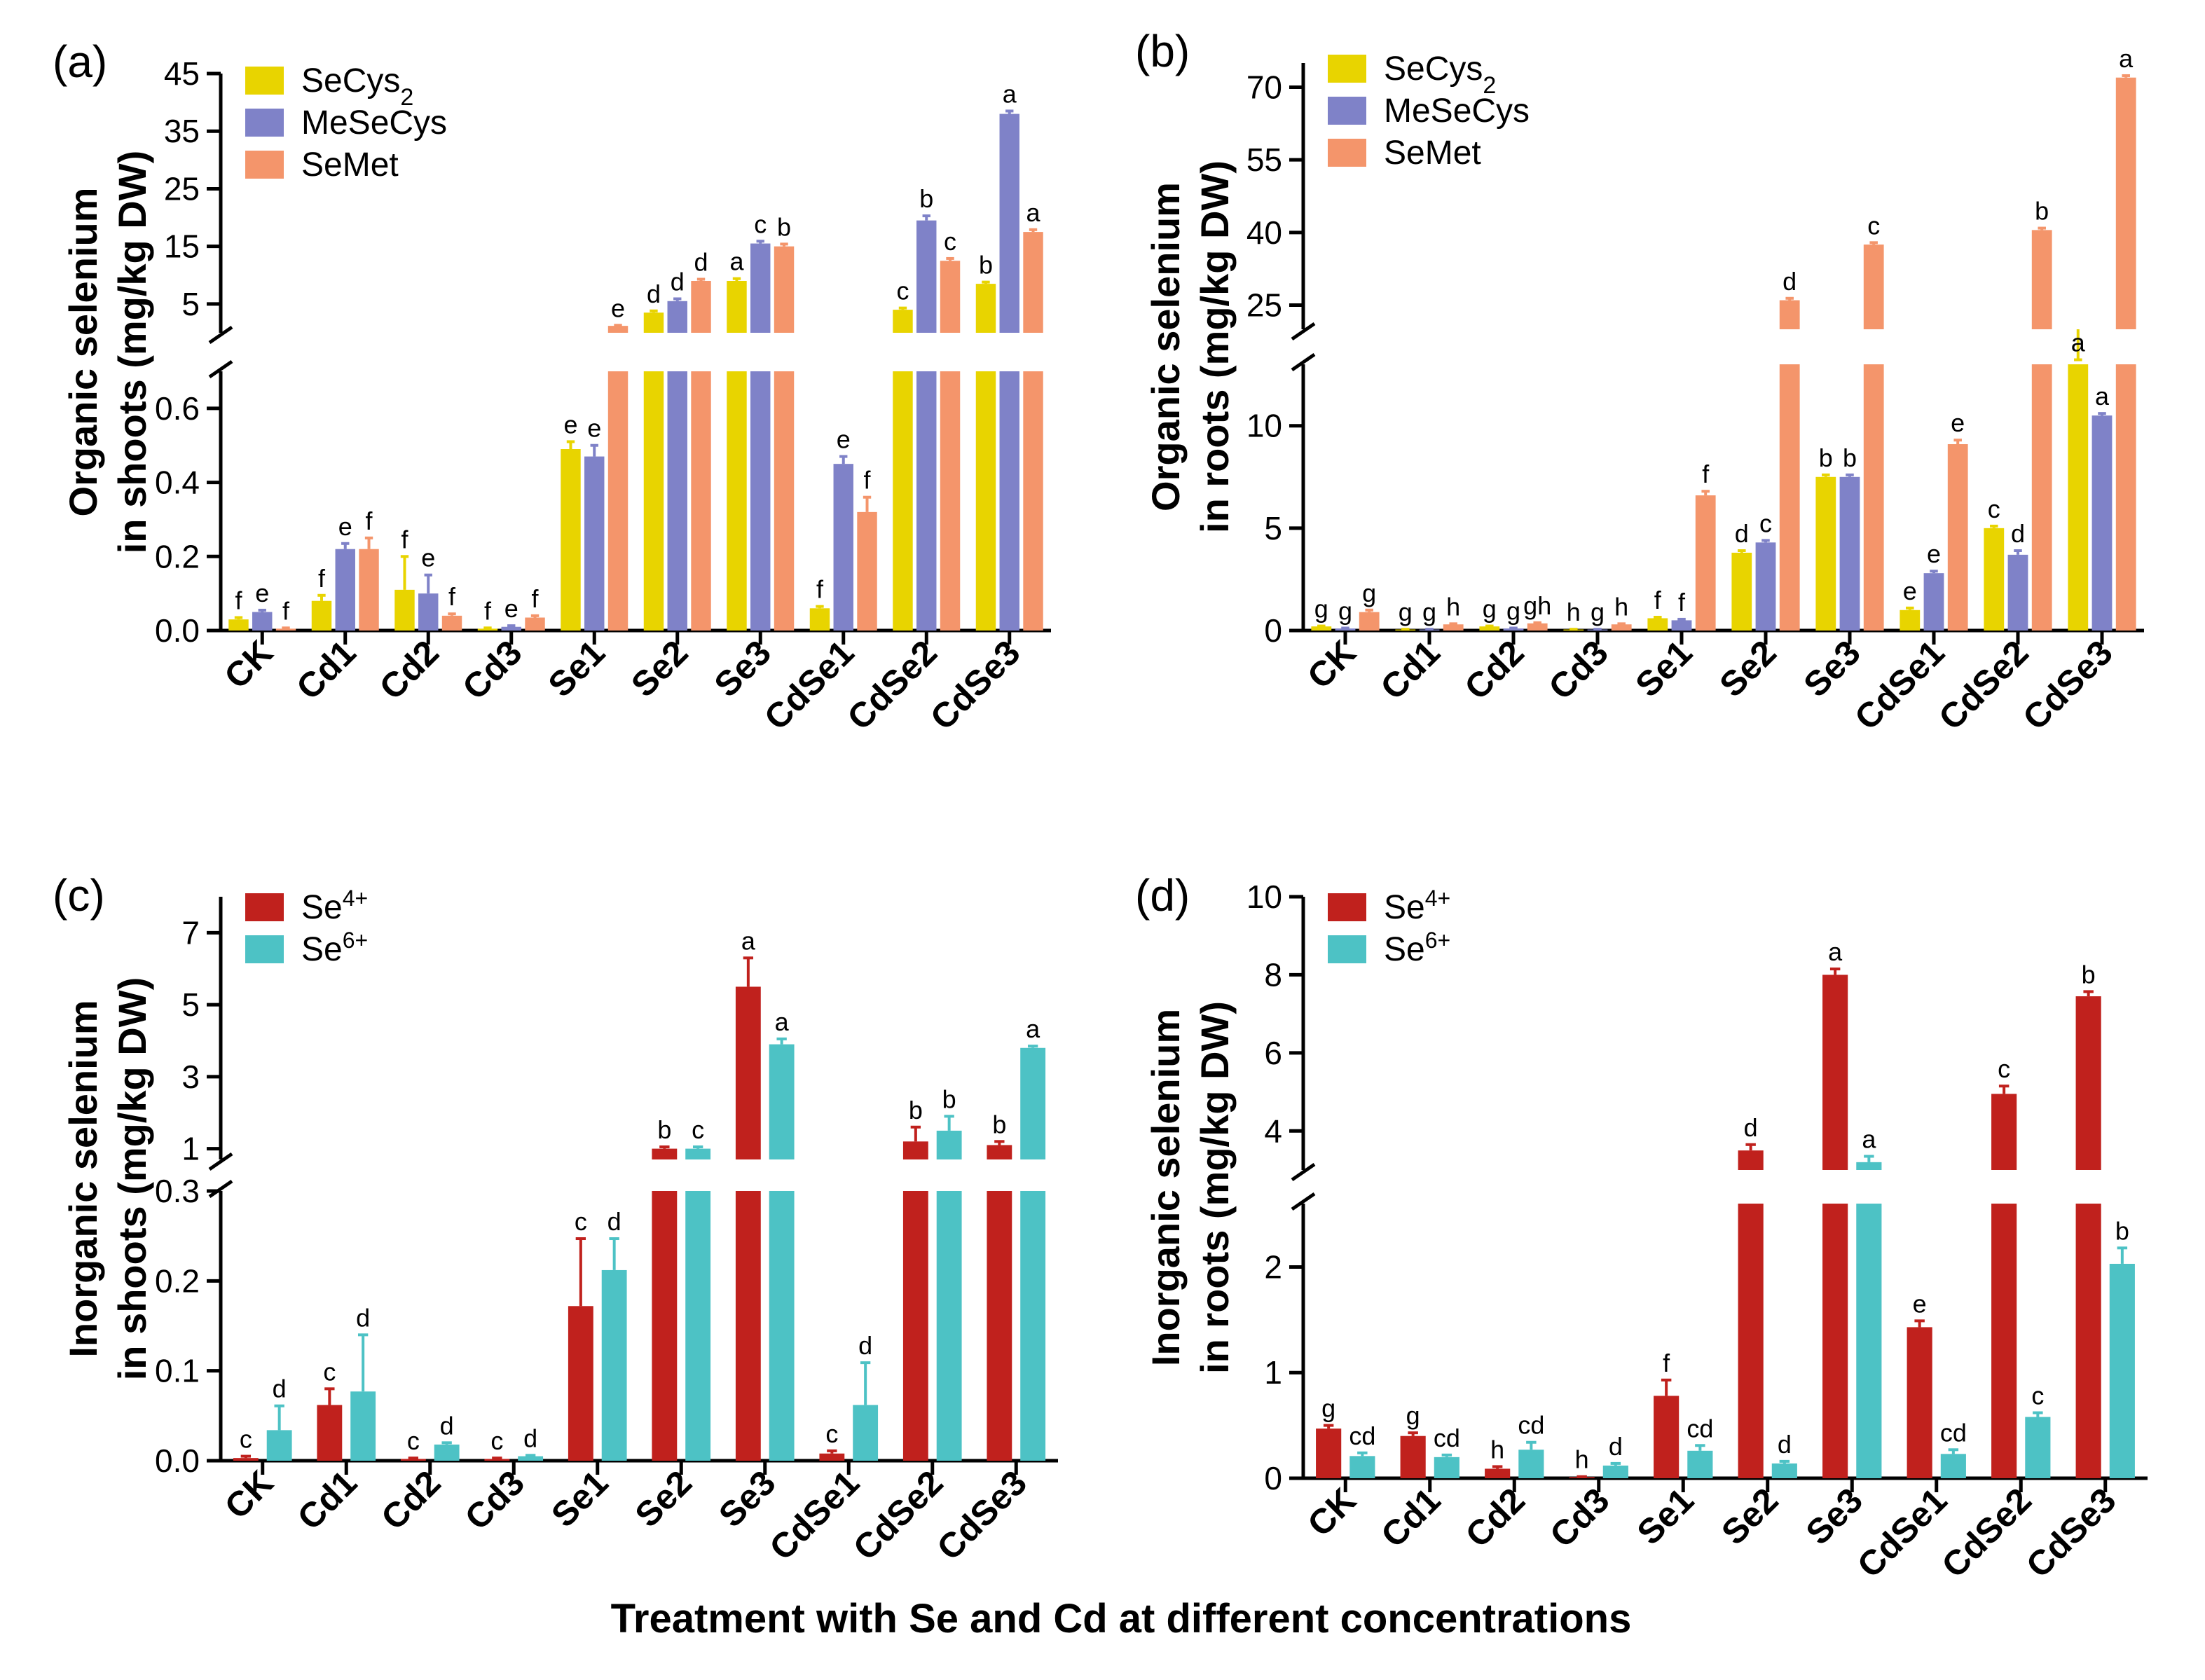 The width and height of the screenshot is (2205, 1680). What do you see at coordinates (1389, 906) in the screenshot?
I see `legend-entry: Se4+` at bounding box center [1389, 906].